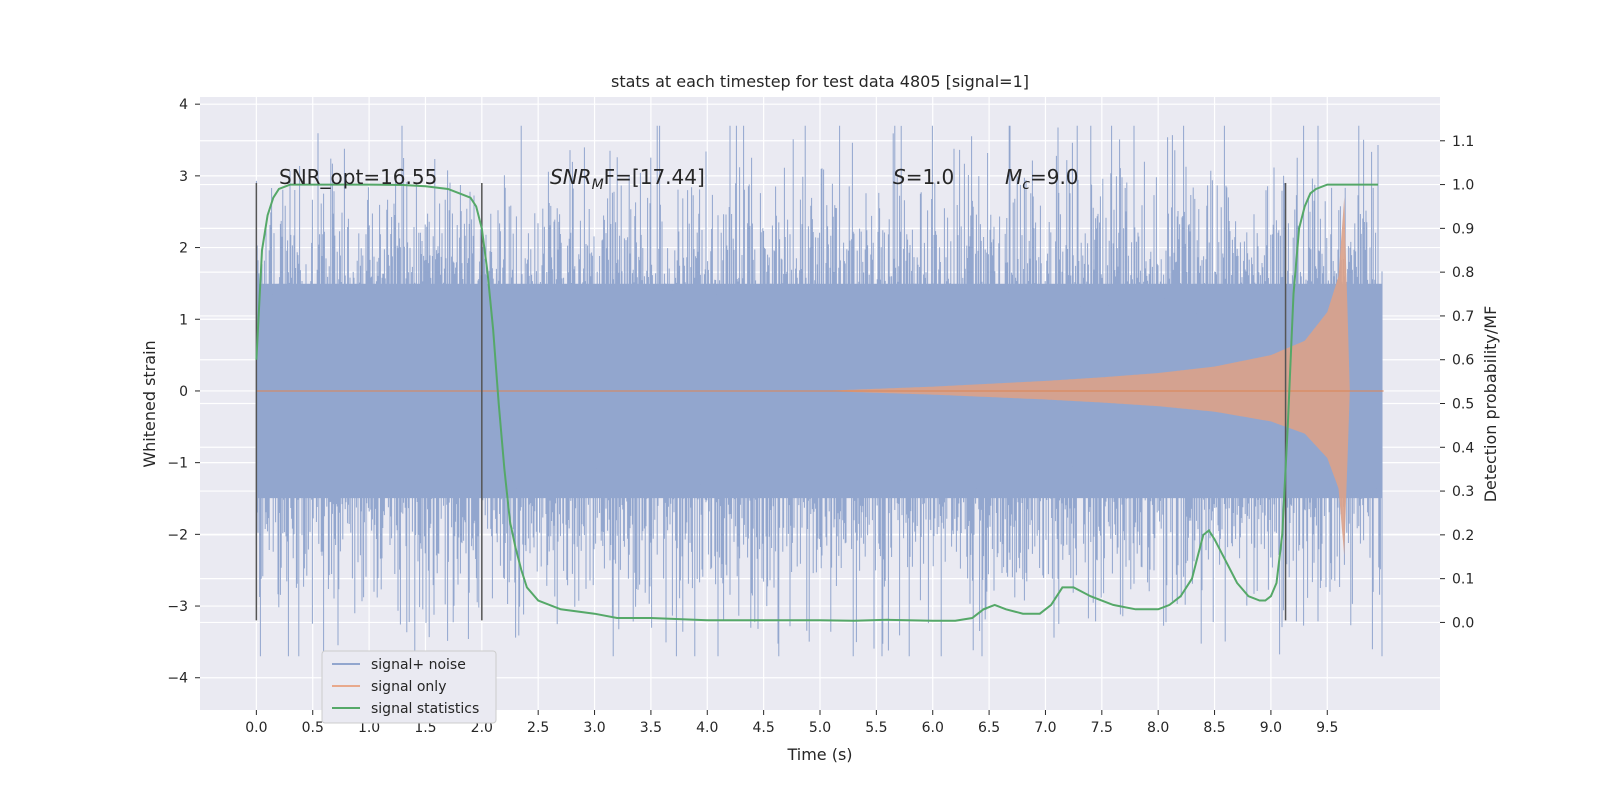  What do you see at coordinates (425, 709) in the screenshot?
I see `legend-label-signal-statistics: signal statistics` at bounding box center [425, 709].